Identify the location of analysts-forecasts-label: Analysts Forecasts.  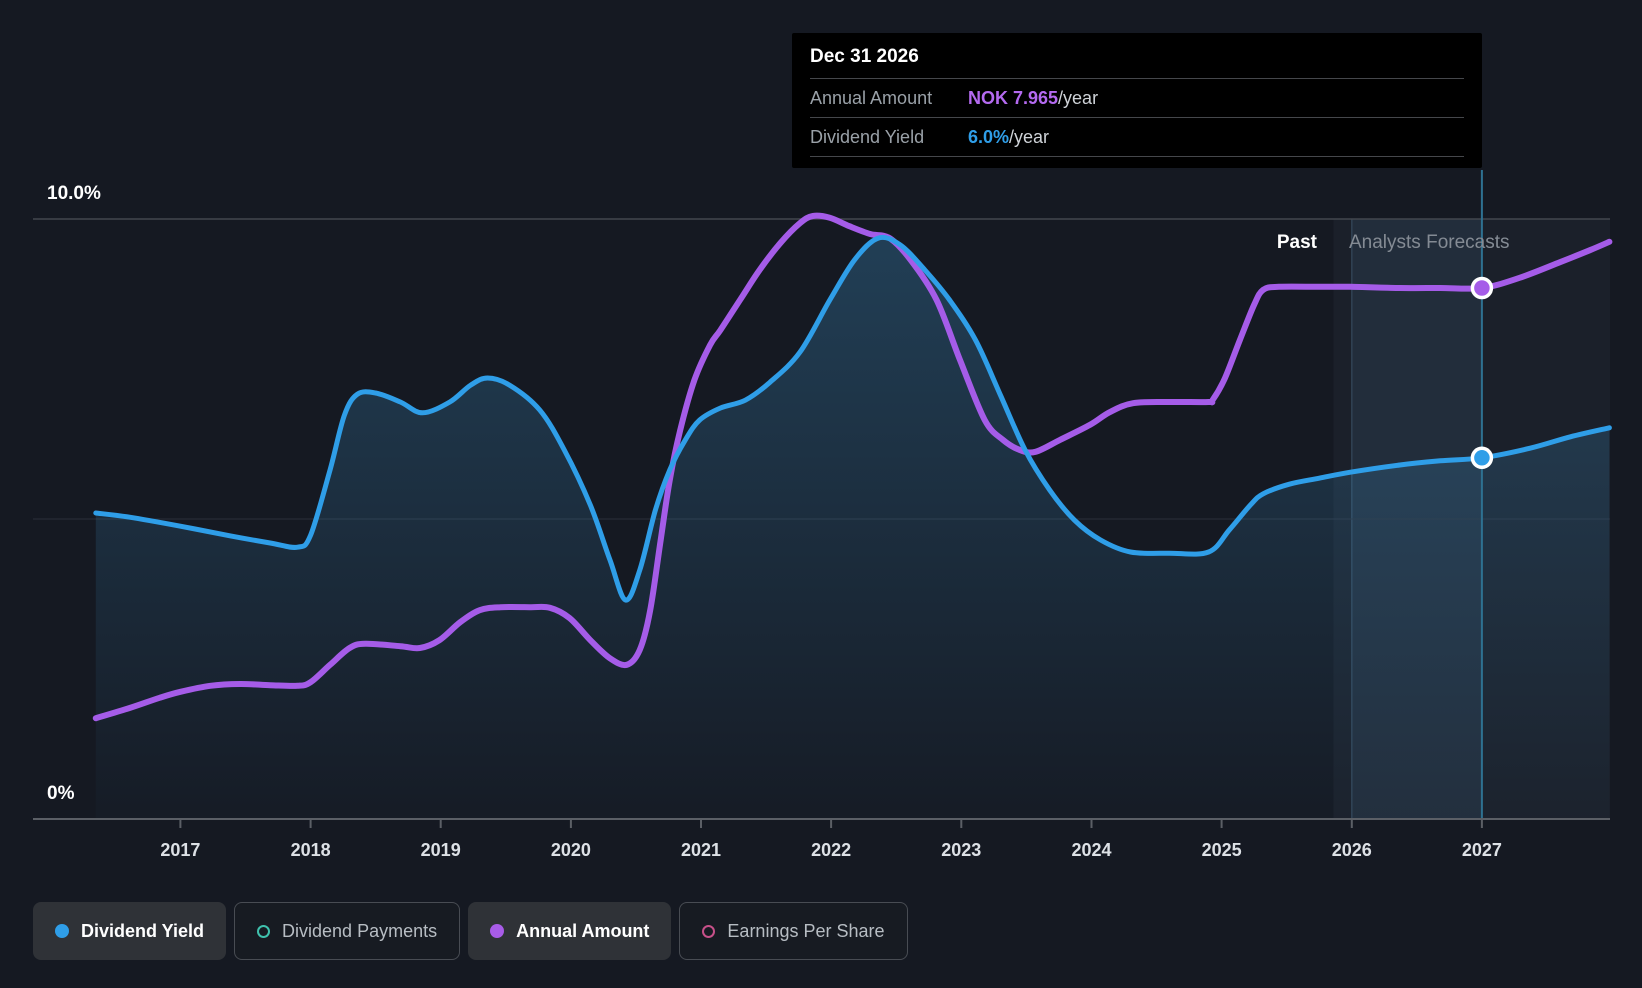
(1429, 242).